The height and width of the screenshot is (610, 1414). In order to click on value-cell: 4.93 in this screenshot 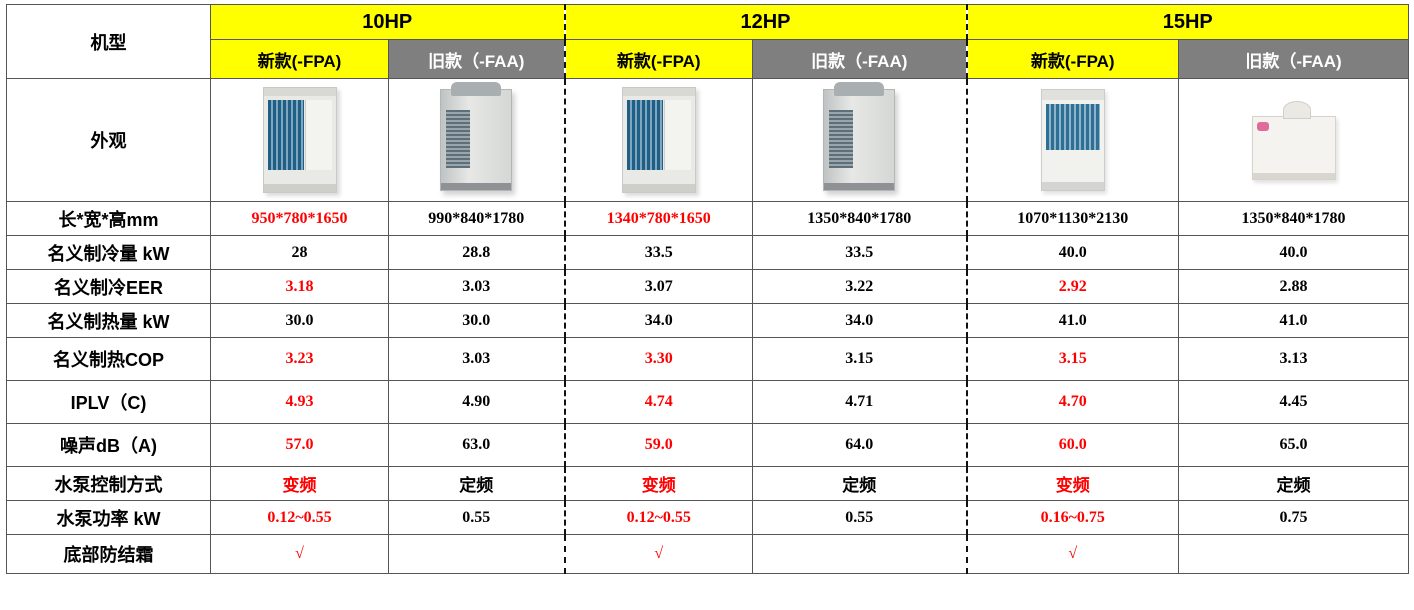, I will do `click(299, 402)`.